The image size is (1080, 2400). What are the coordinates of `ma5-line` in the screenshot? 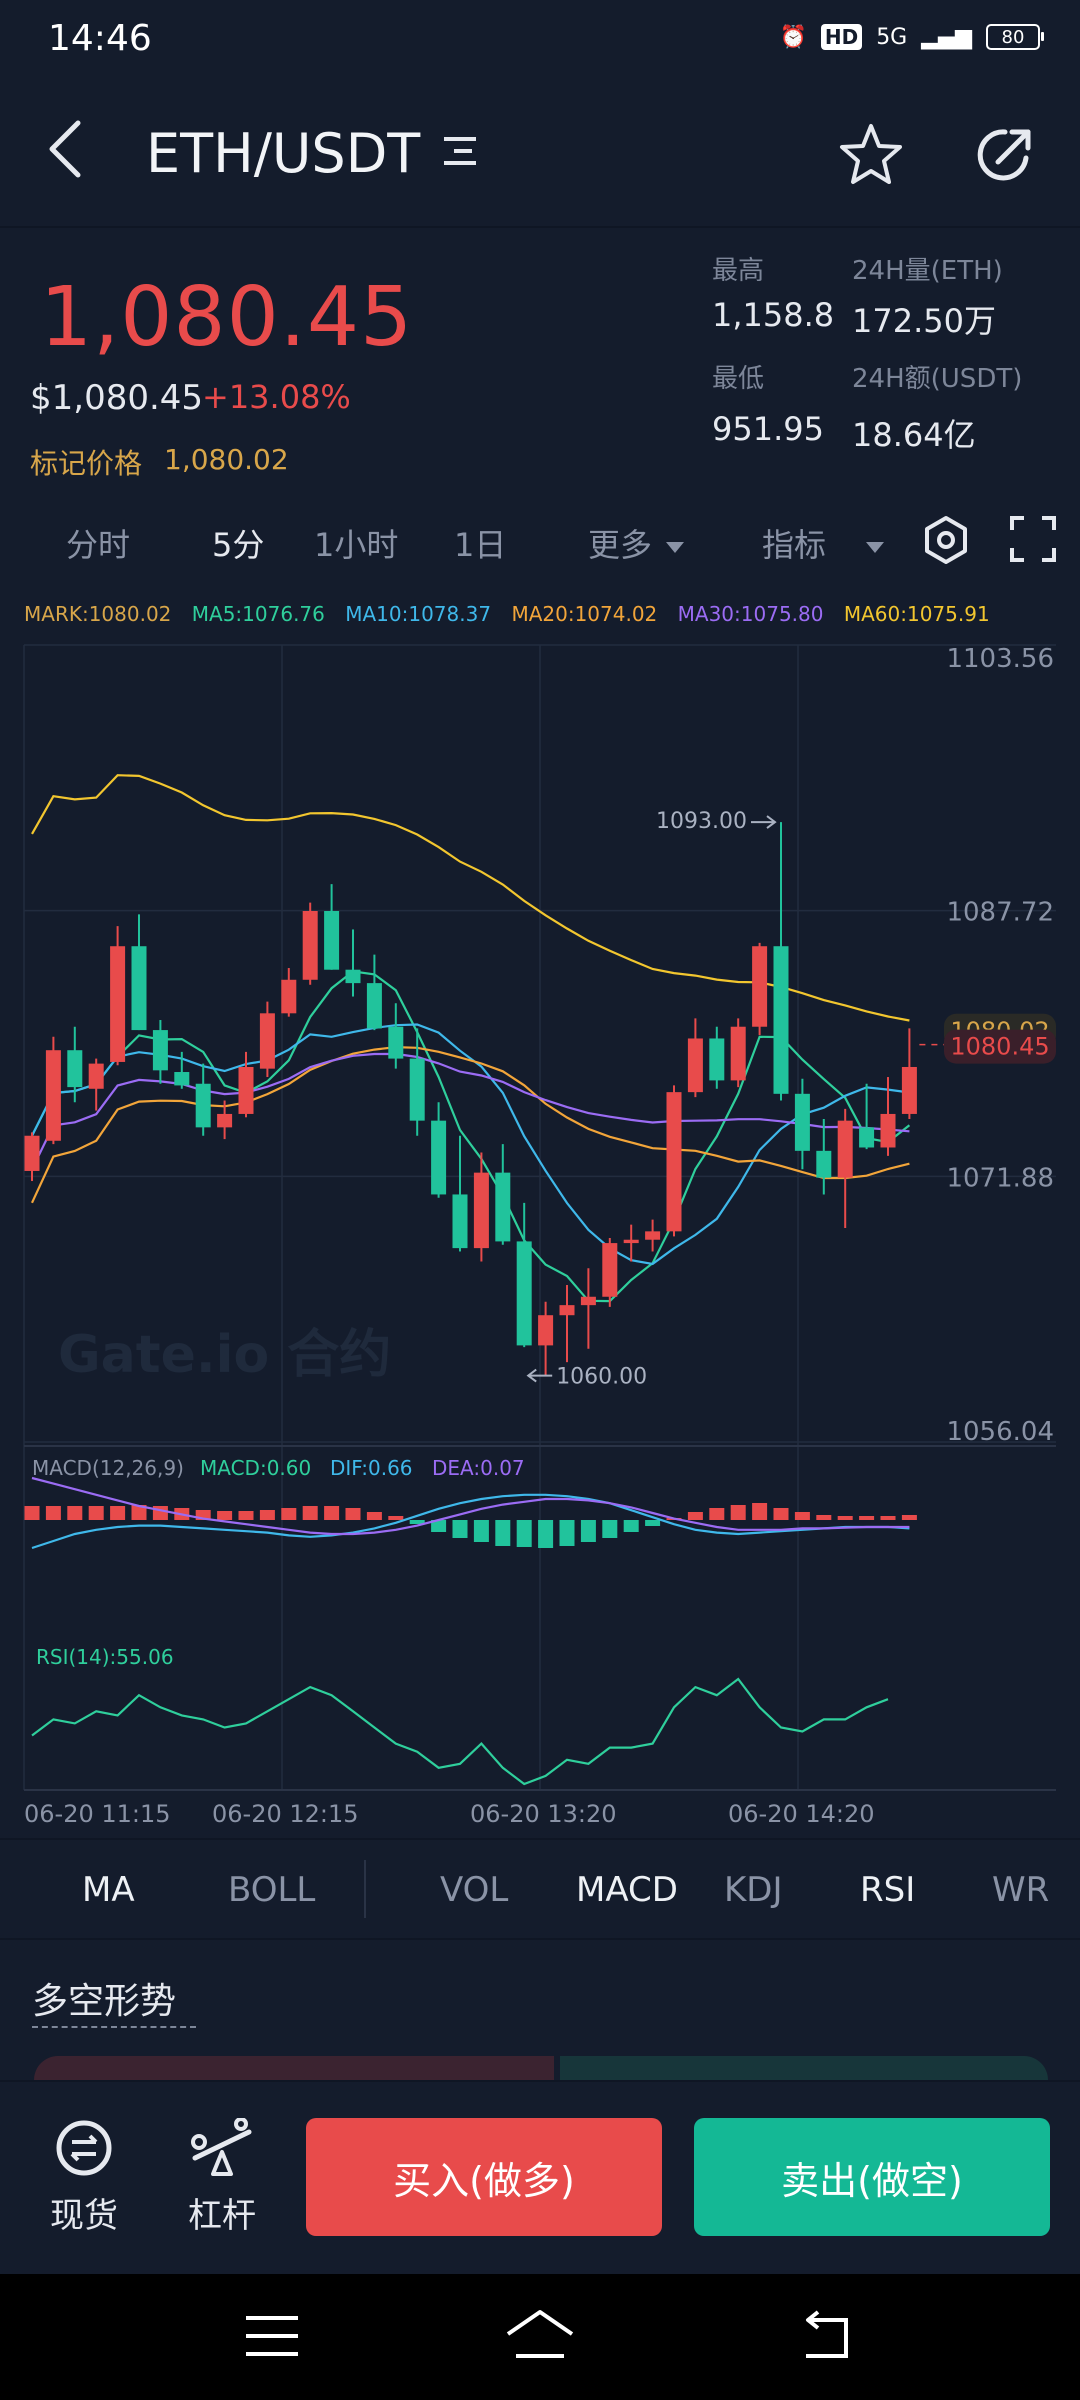 It's located at (471, 1136).